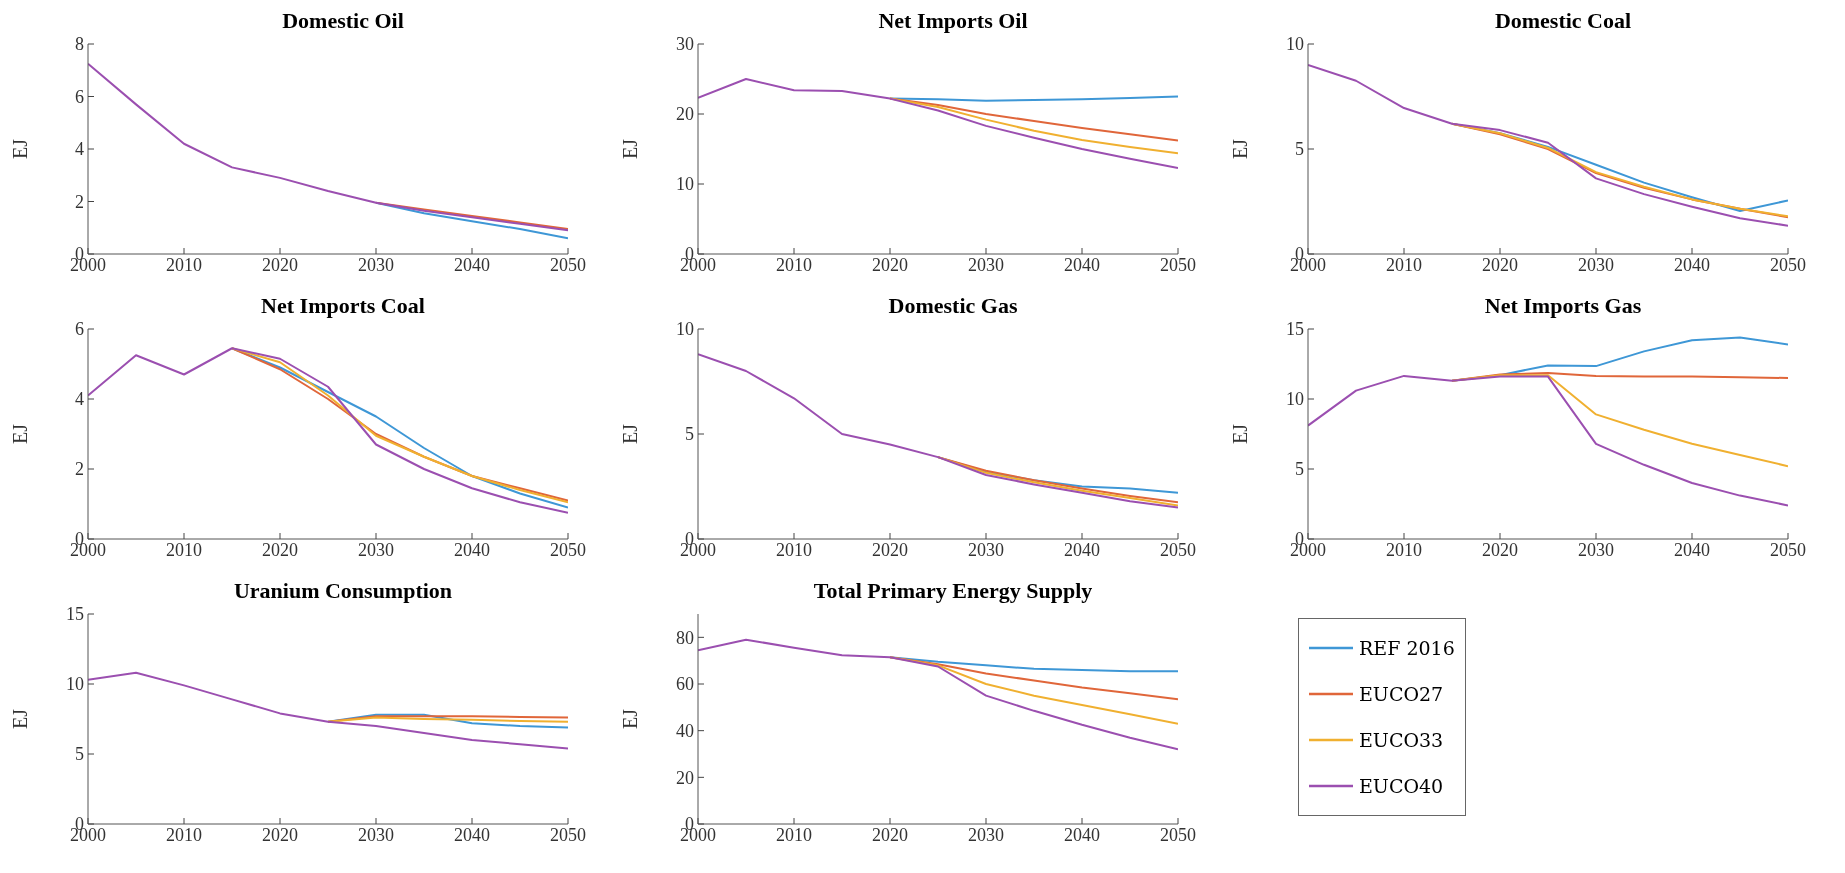  What do you see at coordinates (79, 44) in the screenshot?
I see `y-tick-label: 8` at bounding box center [79, 44].